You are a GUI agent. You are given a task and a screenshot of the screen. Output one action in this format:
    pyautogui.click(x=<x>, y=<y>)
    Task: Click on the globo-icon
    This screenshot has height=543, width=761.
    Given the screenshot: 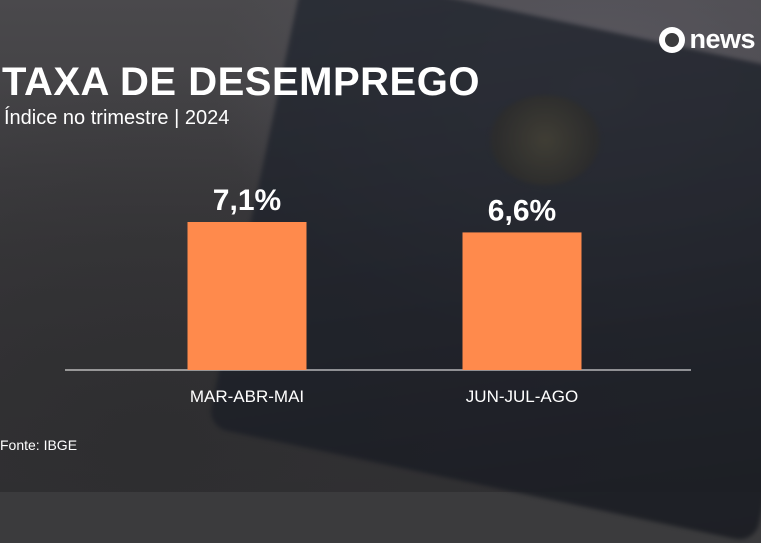 What is the action you would take?
    pyautogui.click(x=672, y=39)
    